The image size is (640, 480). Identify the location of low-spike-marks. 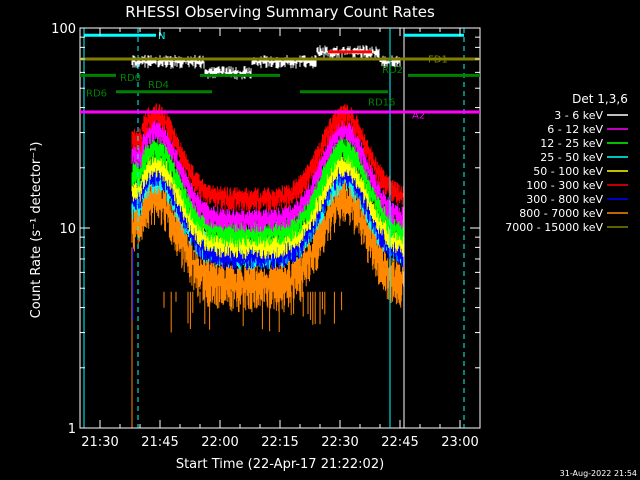
(253, 312).